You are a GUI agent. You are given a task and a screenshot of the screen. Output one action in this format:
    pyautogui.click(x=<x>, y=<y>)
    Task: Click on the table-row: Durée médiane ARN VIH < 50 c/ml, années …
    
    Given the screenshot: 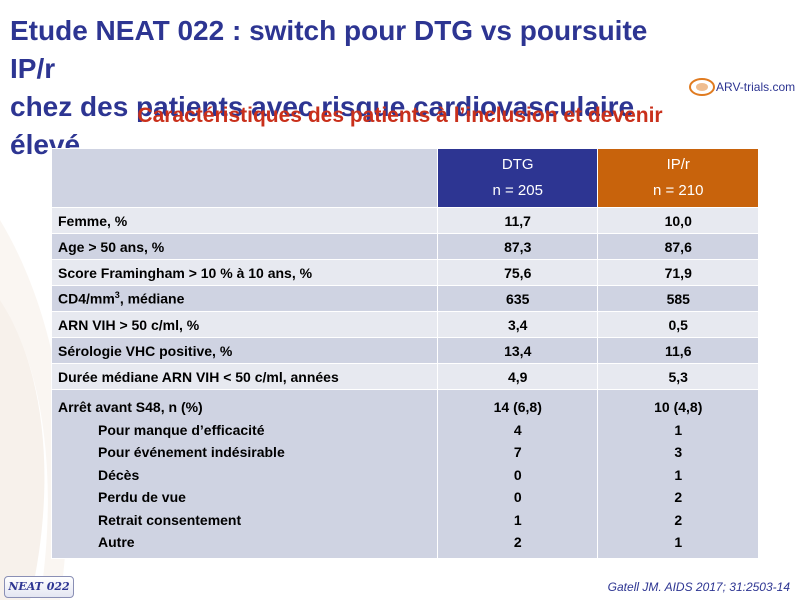 What is the action you would take?
    pyautogui.click(x=405, y=376)
    